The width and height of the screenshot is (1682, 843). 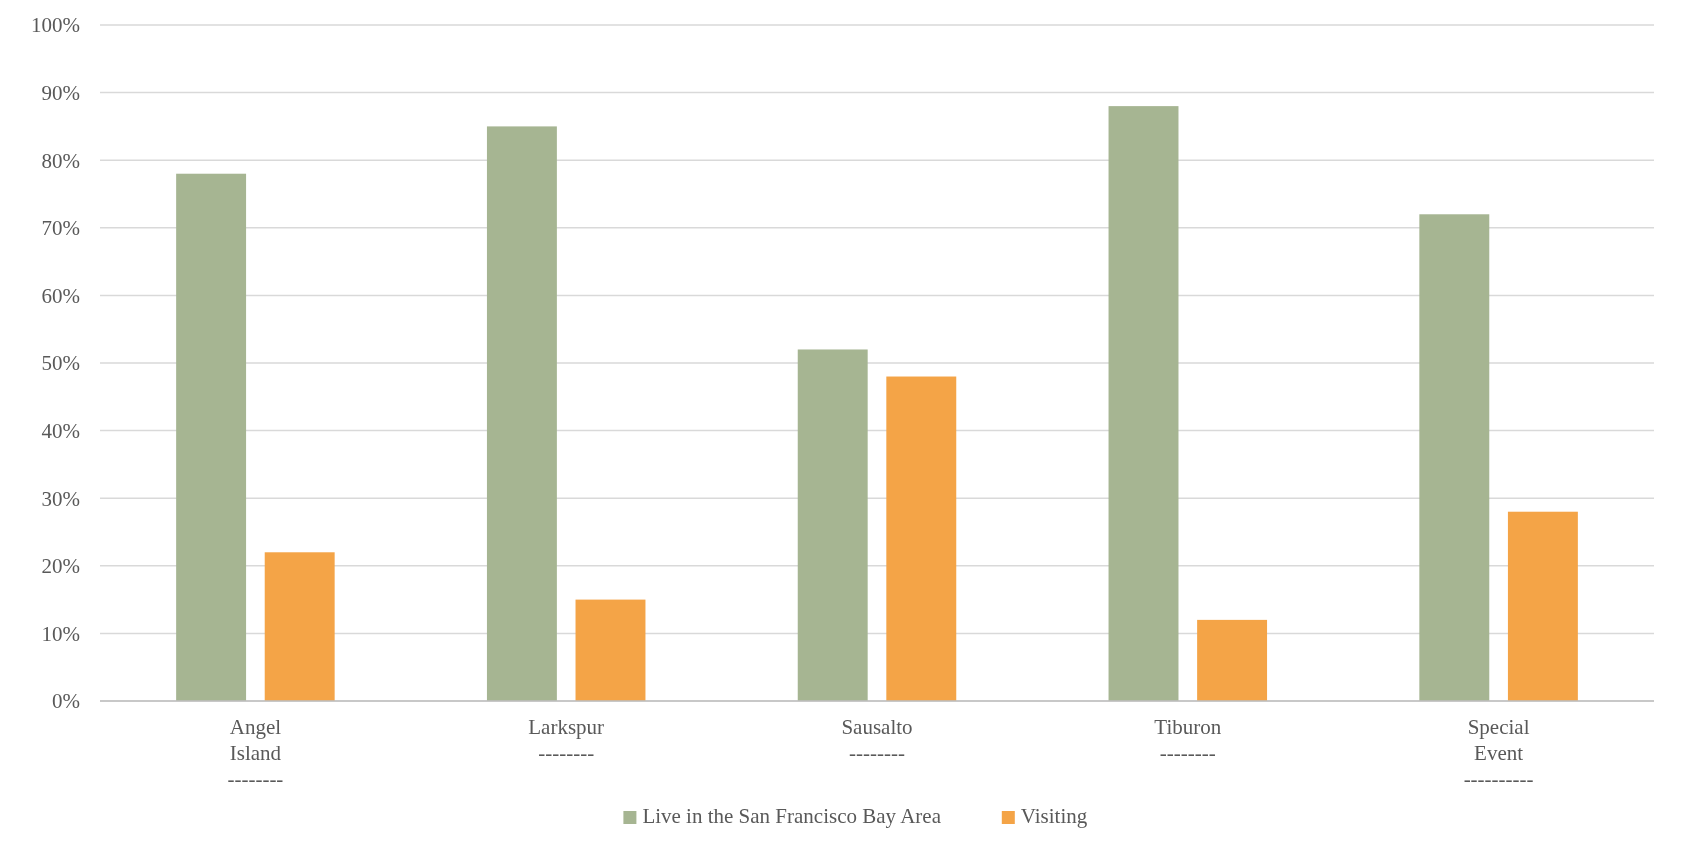 What do you see at coordinates (60, 295) in the screenshot?
I see `y-tick-label: 60%` at bounding box center [60, 295].